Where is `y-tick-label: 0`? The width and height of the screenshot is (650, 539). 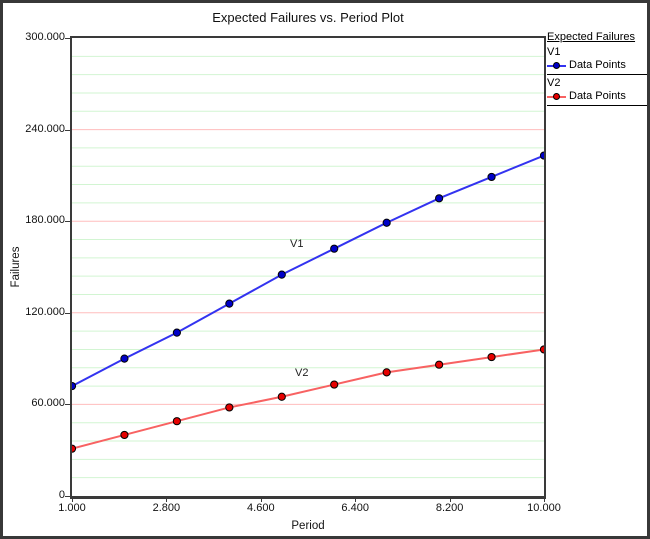 y-tick-label: 0 is located at coordinates (61, 495).